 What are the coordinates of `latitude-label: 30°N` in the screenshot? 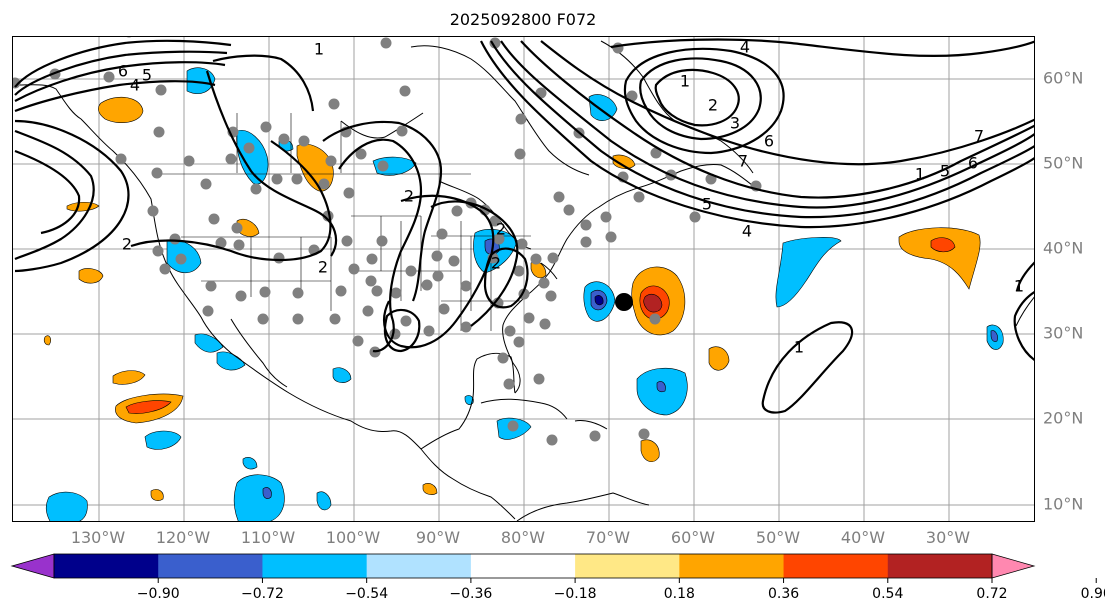 It's located at (1063, 333).